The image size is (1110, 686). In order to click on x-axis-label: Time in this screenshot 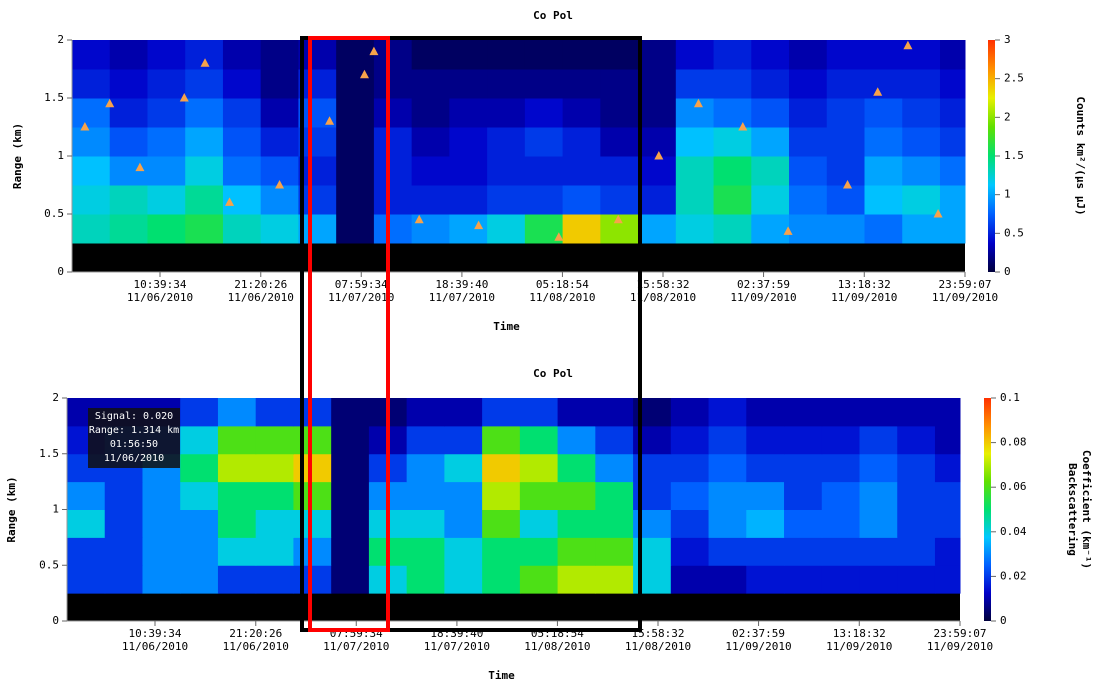, I will do `click(506, 326)`.